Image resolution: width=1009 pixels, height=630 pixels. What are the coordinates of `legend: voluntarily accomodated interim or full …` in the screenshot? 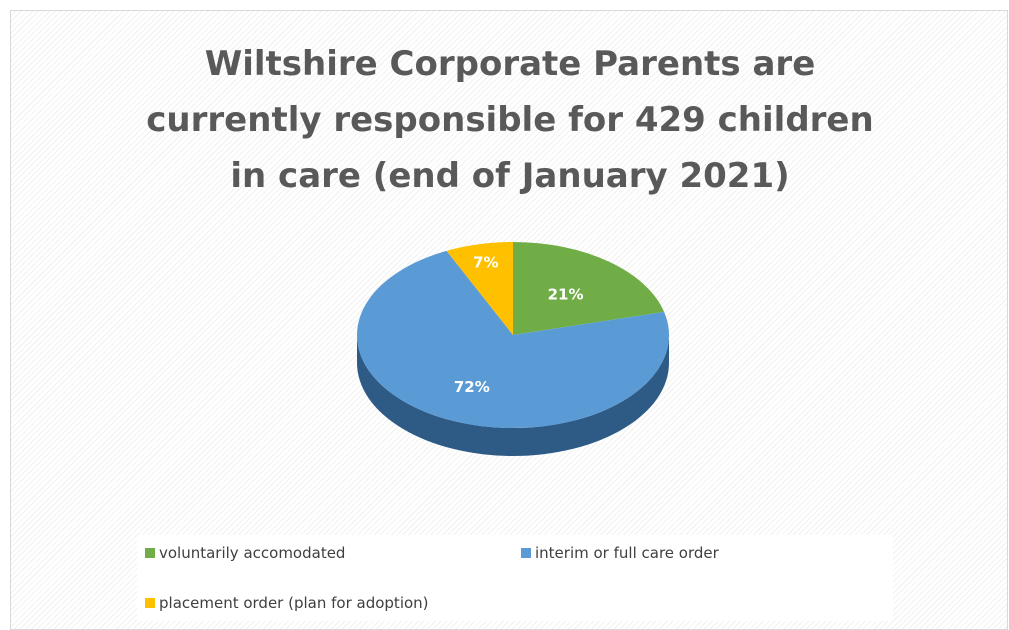 It's located at (515, 578).